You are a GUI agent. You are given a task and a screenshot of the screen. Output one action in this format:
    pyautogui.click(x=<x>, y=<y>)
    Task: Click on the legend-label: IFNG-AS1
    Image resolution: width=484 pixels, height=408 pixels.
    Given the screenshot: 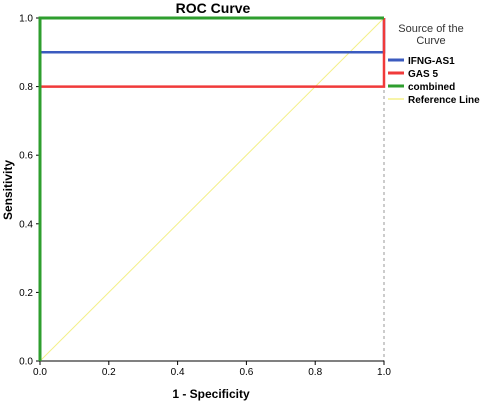 What is the action you would take?
    pyautogui.click(x=431, y=61)
    